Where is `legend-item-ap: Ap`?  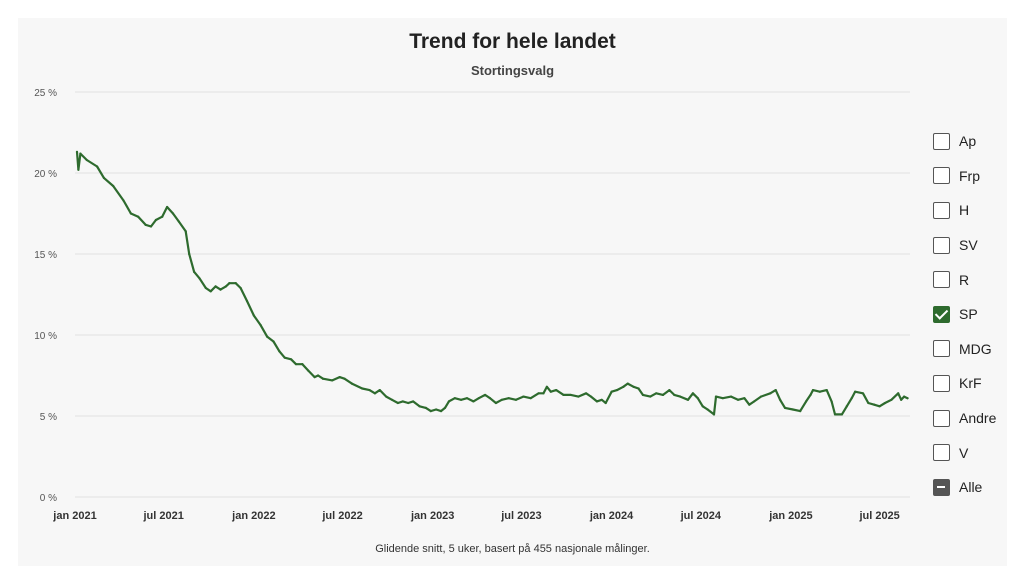
legend-item-ap: Ap is located at coordinates (970, 141).